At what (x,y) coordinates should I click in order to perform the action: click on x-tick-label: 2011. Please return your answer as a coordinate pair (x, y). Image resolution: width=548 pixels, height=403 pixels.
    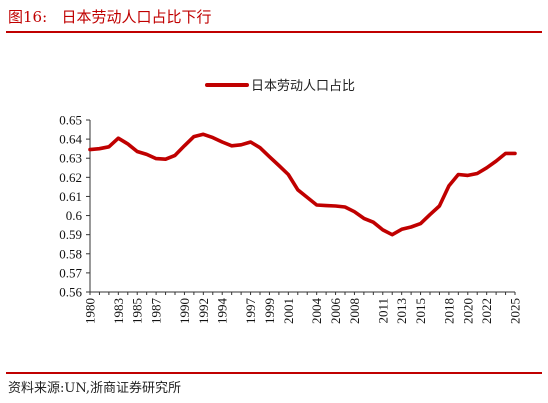
    Looking at the image, I should click on (382, 311).